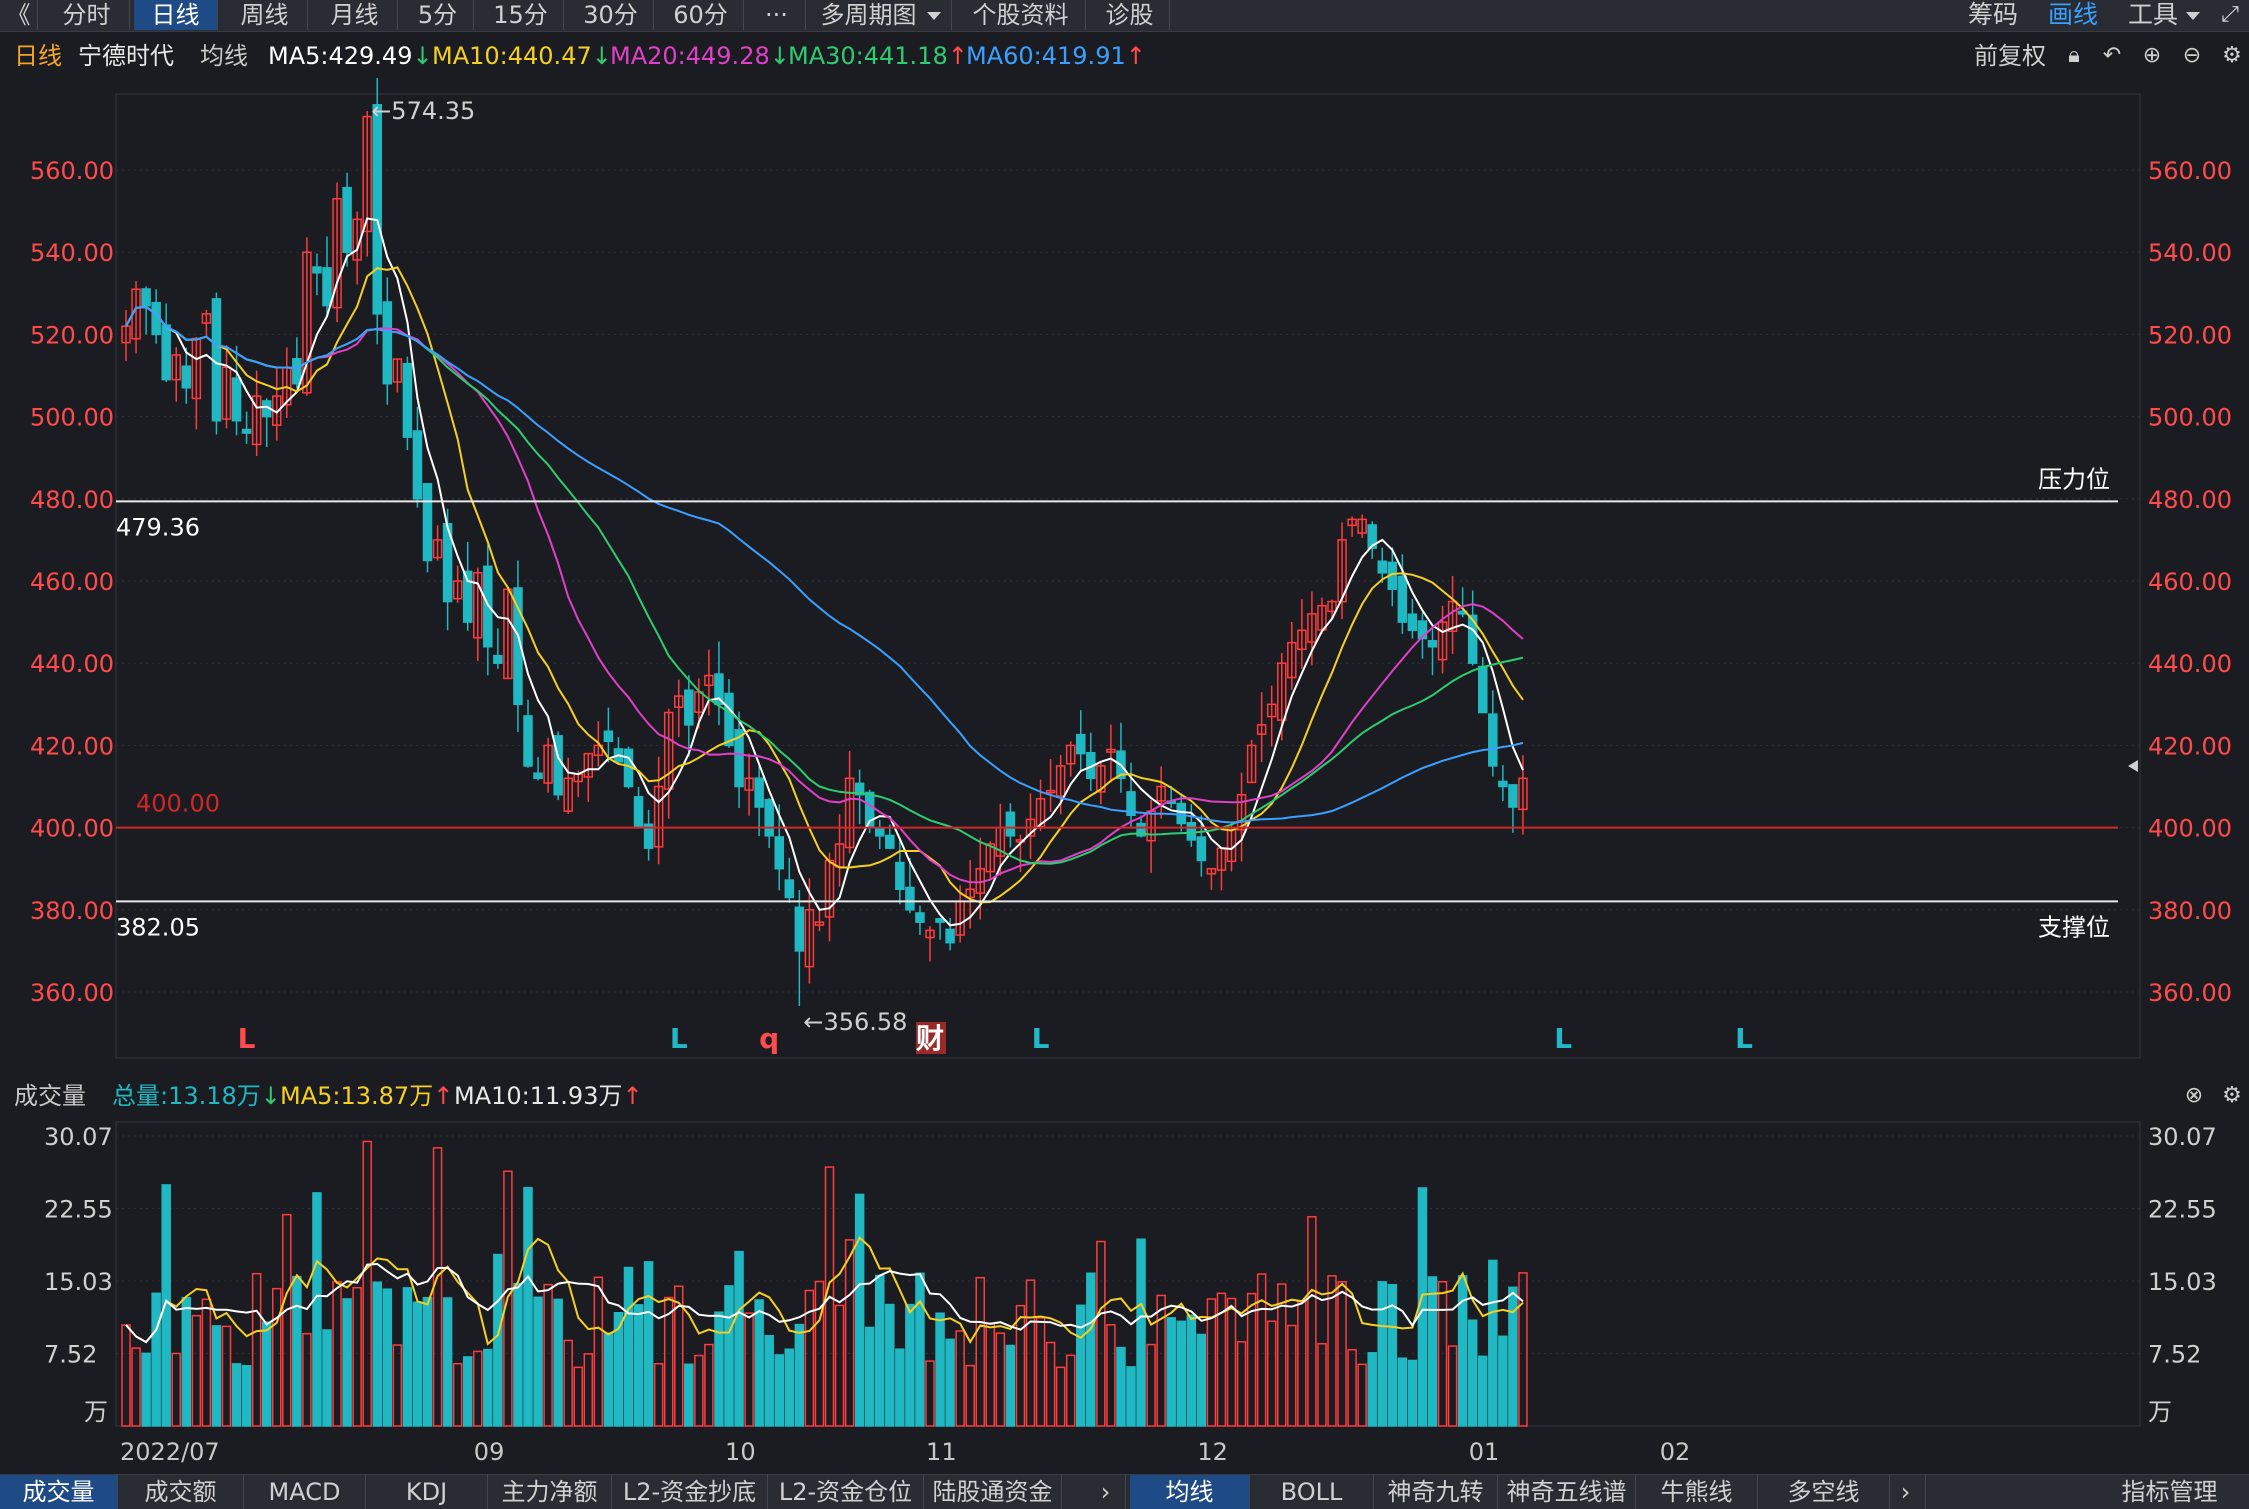  What do you see at coordinates (700, 56) in the screenshot?
I see `ma-legend-2: MA20:449.28↓` at bounding box center [700, 56].